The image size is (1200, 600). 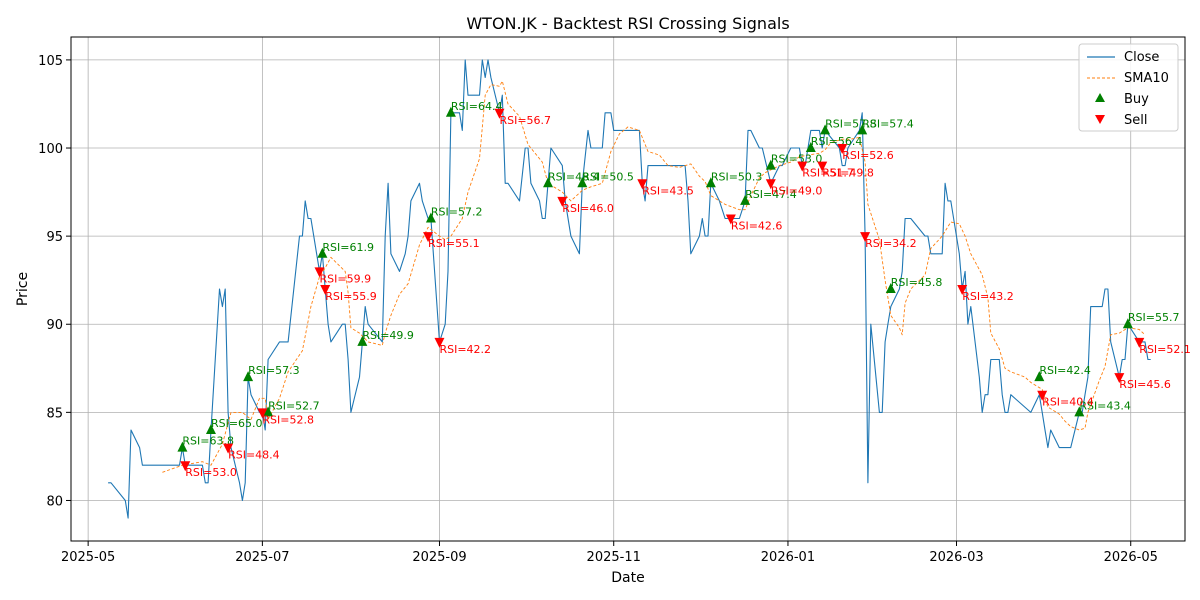 What do you see at coordinates (574, 176) in the screenshot?
I see `buy-annotation: RSI=48.4` at bounding box center [574, 176].